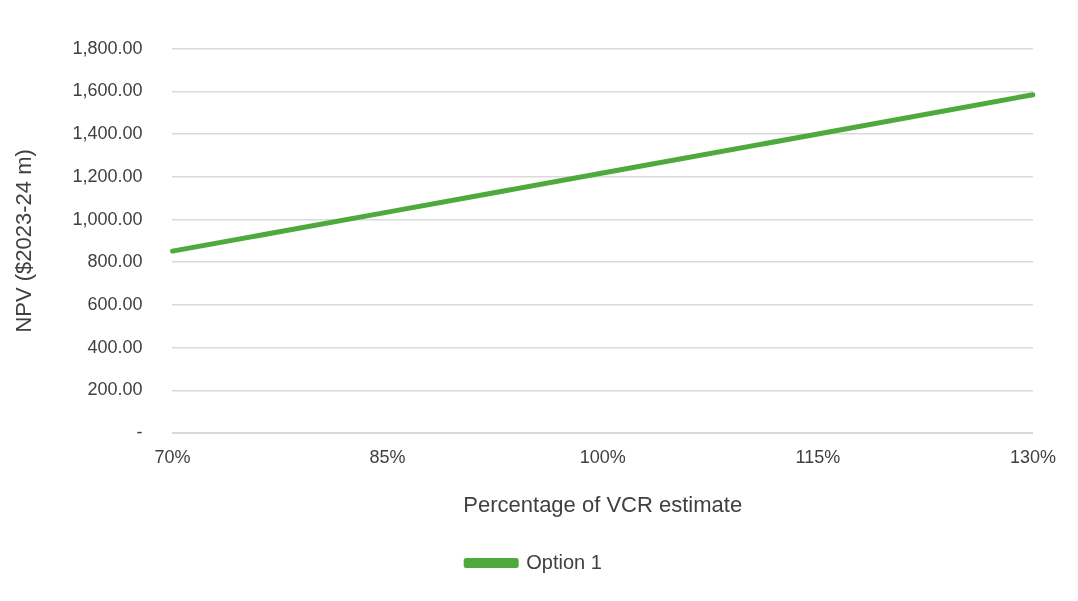 This screenshot has width=1078, height=601. What do you see at coordinates (1032, 456) in the screenshot?
I see `x-tick-label: 130%` at bounding box center [1032, 456].